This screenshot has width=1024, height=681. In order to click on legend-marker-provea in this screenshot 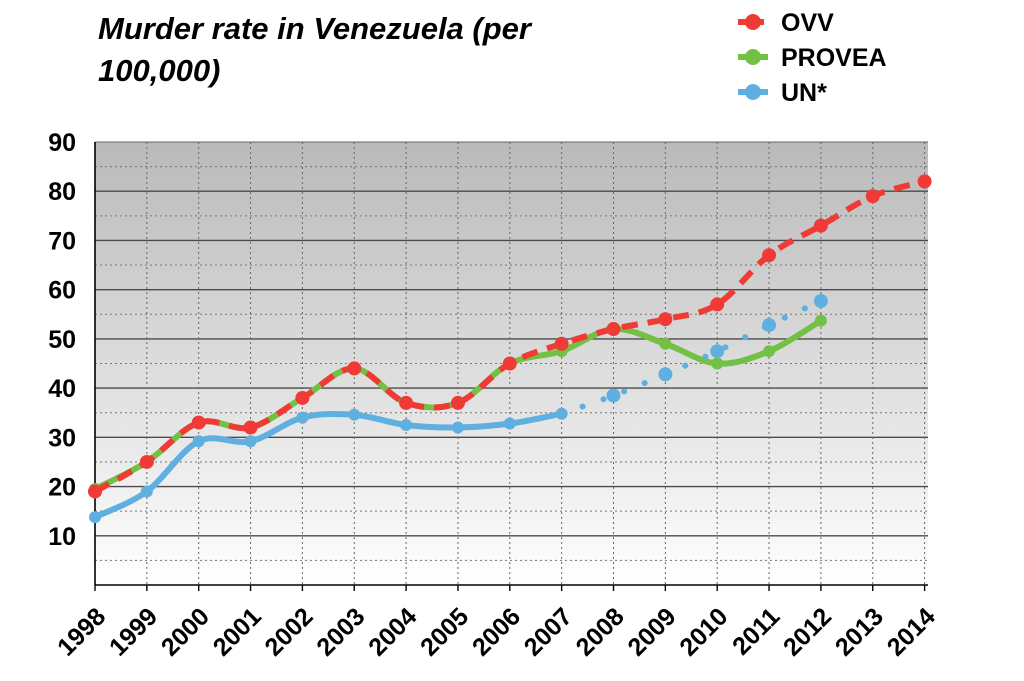, I will do `click(753, 57)`.